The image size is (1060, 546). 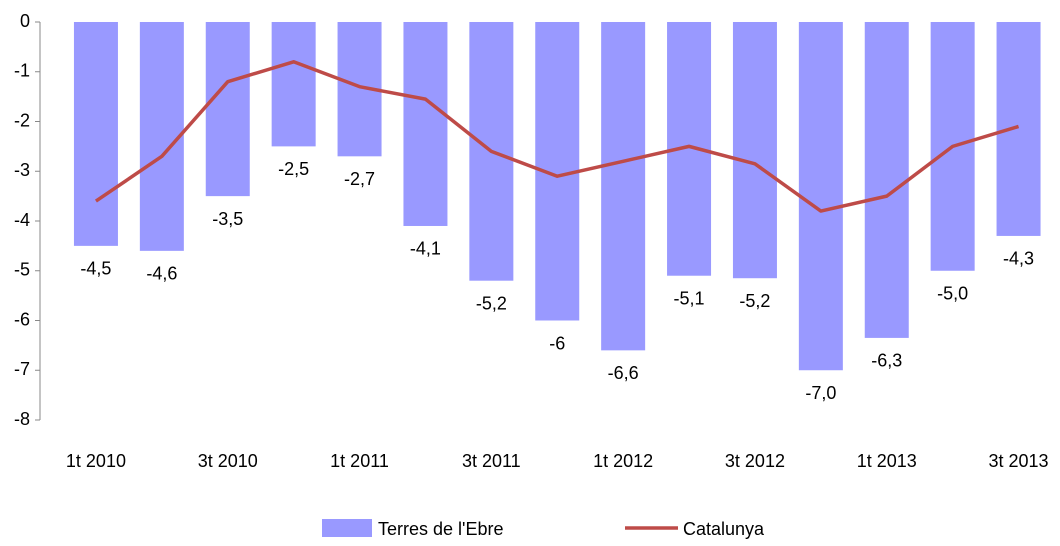 What do you see at coordinates (359, 461) in the screenshot?
I see `x-tick-label: 1t 2011` at bounding box center [359, 461].